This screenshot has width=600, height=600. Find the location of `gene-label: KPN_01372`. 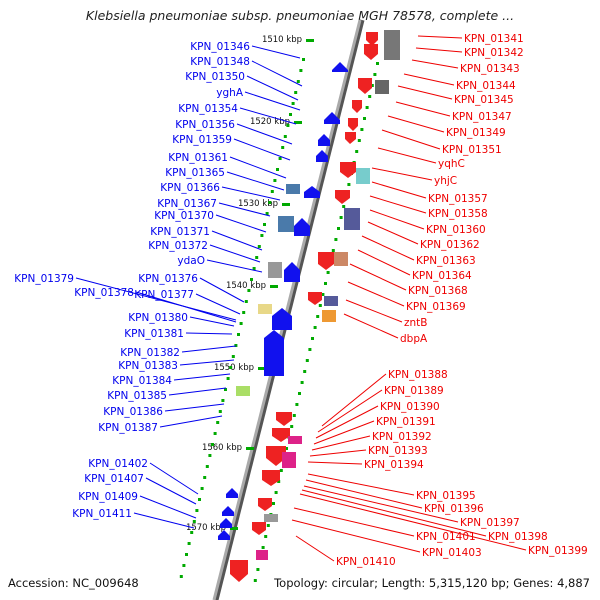

gene-label: KPN_01372 is located at coordinates (178, 246).